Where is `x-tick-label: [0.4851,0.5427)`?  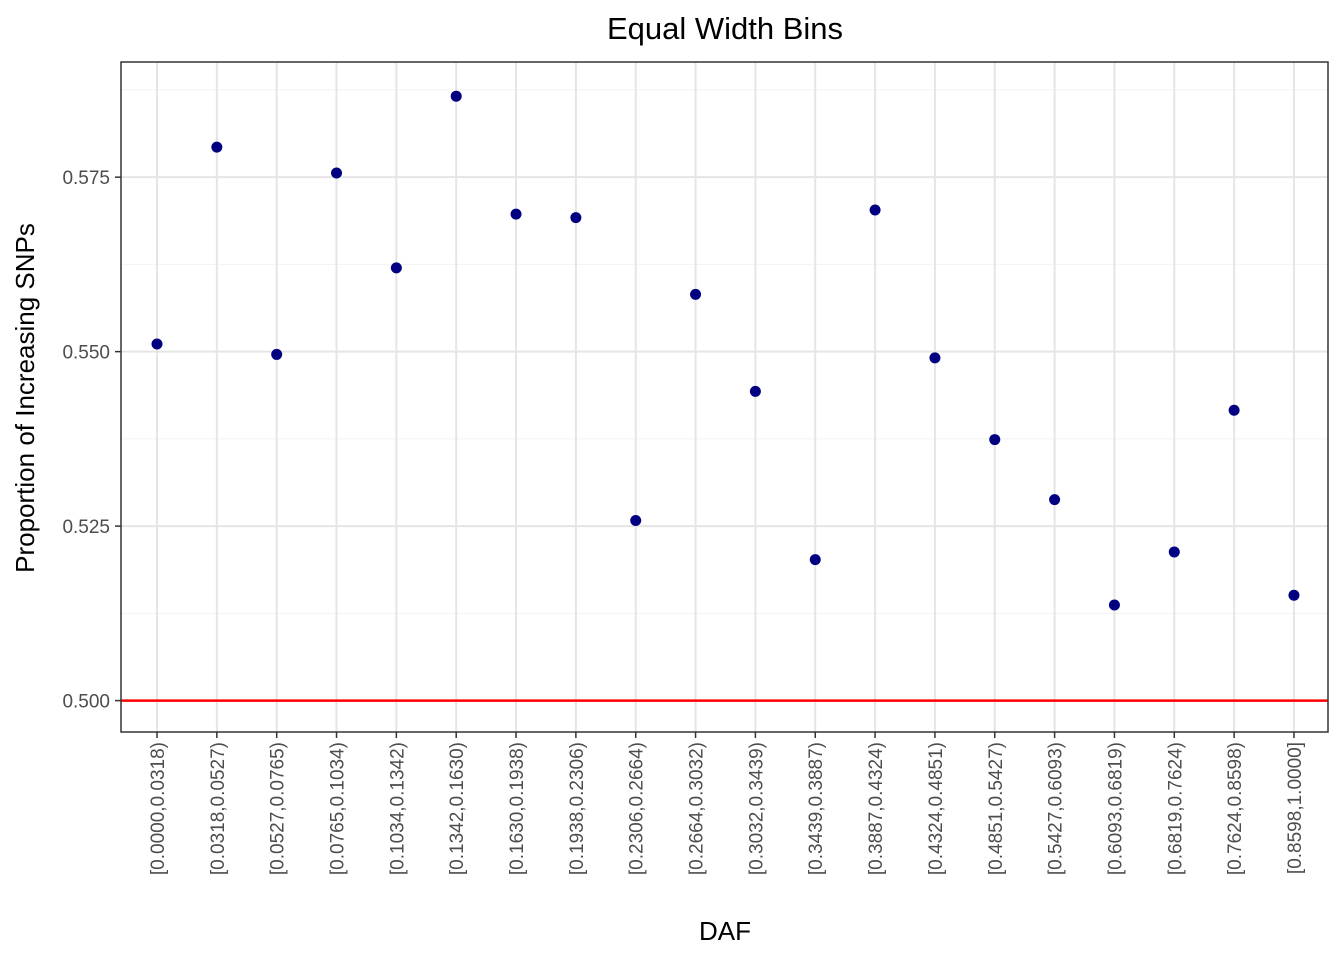 x-tick-label: [0.4851,0.5427) is located at coordinates (996, 808).